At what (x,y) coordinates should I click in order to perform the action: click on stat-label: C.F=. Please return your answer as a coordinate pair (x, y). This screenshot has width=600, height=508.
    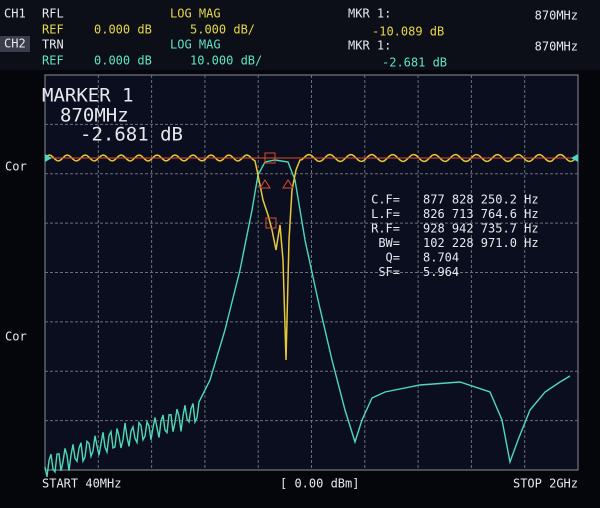
    Looking at the image, I should click on (385, 200).